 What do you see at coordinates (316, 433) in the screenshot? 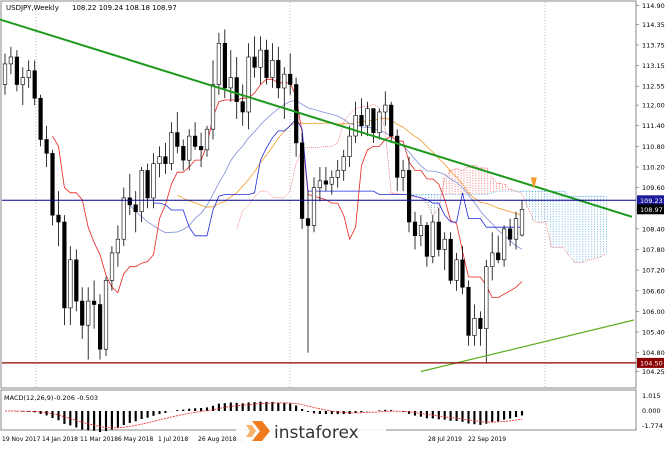
I see `watermark-text: instaforex` at bounding box center [316, 433].